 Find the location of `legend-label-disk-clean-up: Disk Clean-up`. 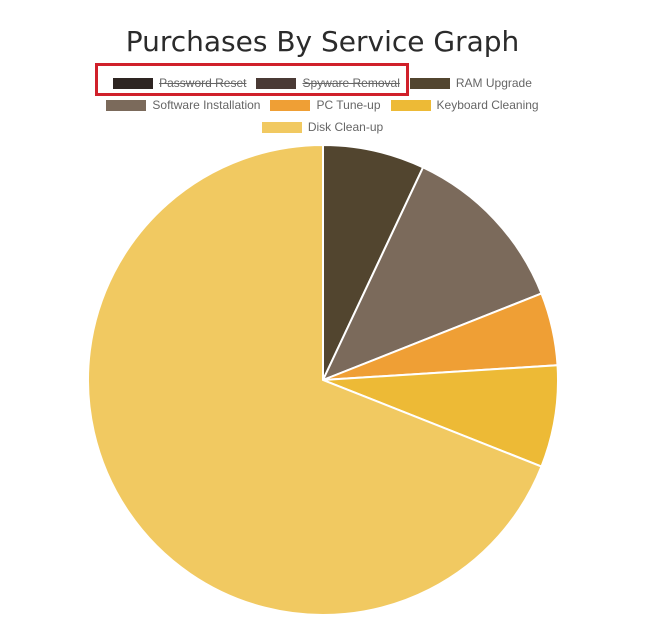

legend-label-disk-clean-up: Disk Clean-up is located at coordinates (345, 127).